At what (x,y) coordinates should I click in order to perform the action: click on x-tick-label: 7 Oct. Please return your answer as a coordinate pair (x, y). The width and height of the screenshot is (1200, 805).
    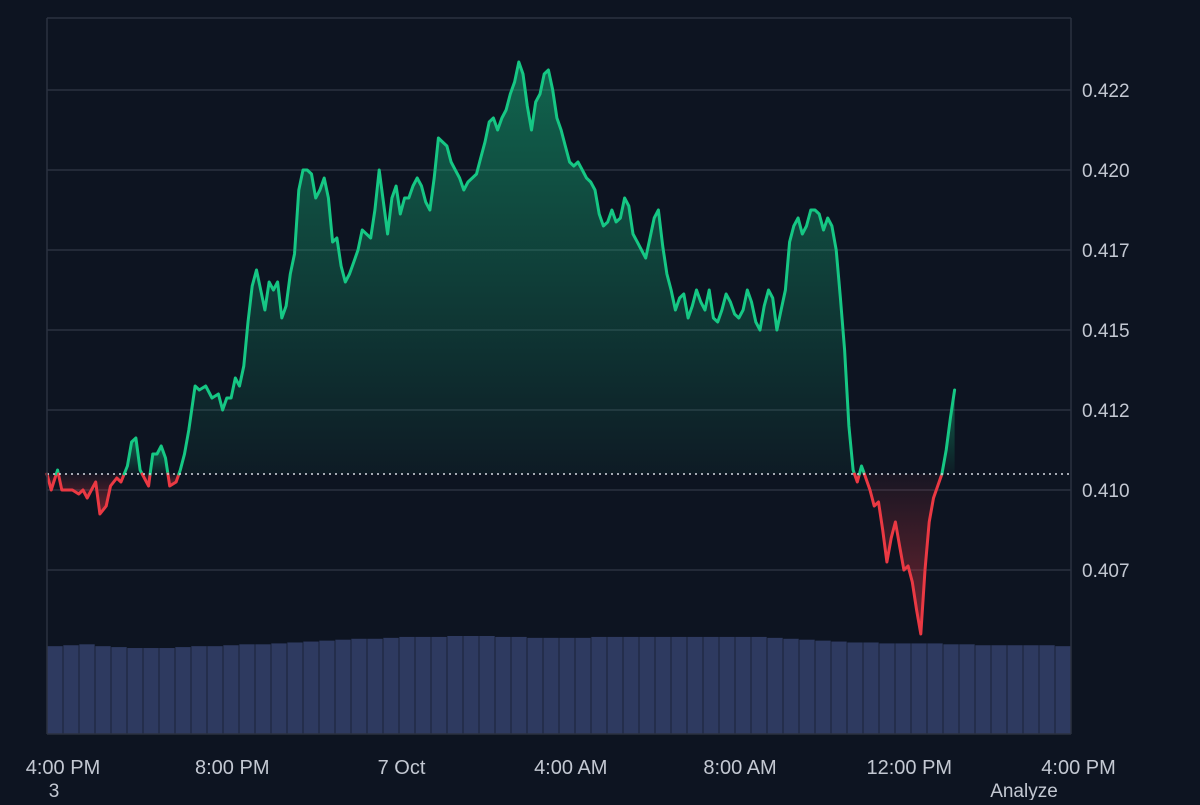
    Looking at the image, I should click on (402, 768).